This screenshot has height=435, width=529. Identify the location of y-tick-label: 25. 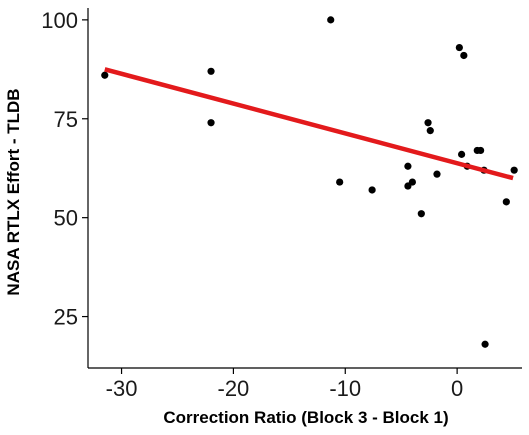
(66, 317).